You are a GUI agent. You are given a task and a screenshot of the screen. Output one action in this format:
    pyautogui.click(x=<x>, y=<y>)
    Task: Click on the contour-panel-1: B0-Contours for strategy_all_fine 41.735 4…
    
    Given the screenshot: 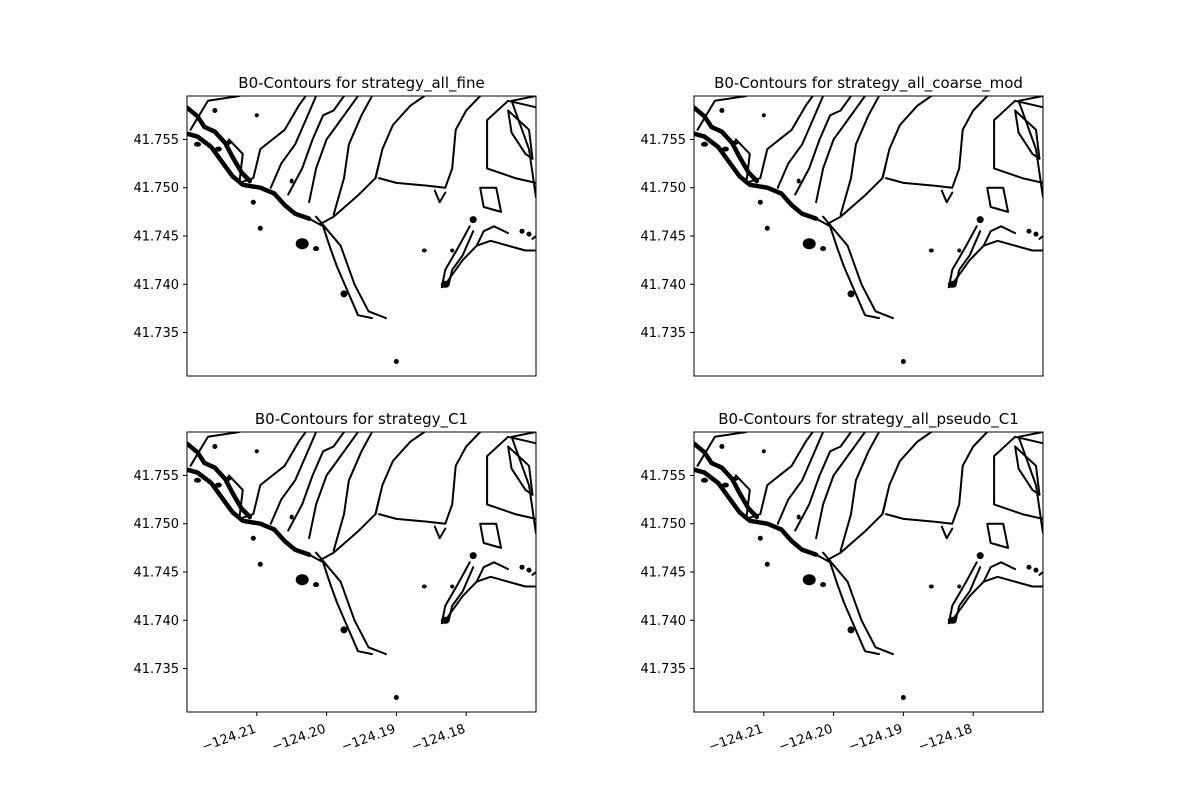 What is the action you would take?
    pyautogui.click(x=335, y=225)
    